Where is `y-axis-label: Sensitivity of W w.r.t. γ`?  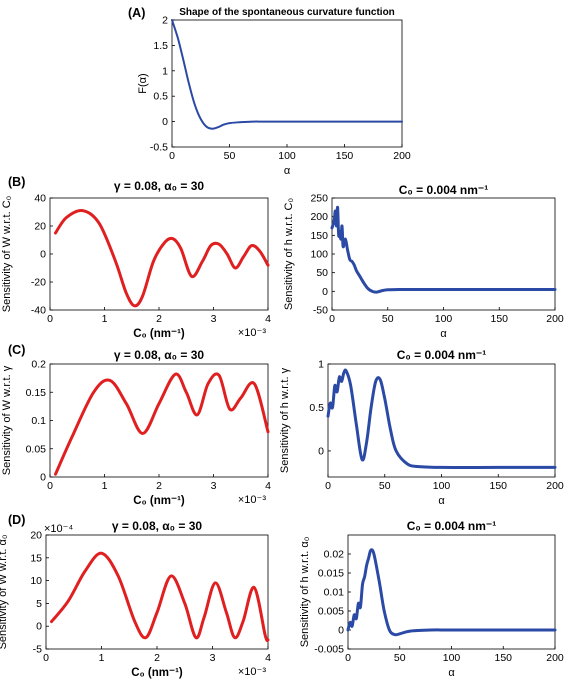 y-axis-label: Sensitivity of W w.r.t. γ is located at coordinates (7, 420).